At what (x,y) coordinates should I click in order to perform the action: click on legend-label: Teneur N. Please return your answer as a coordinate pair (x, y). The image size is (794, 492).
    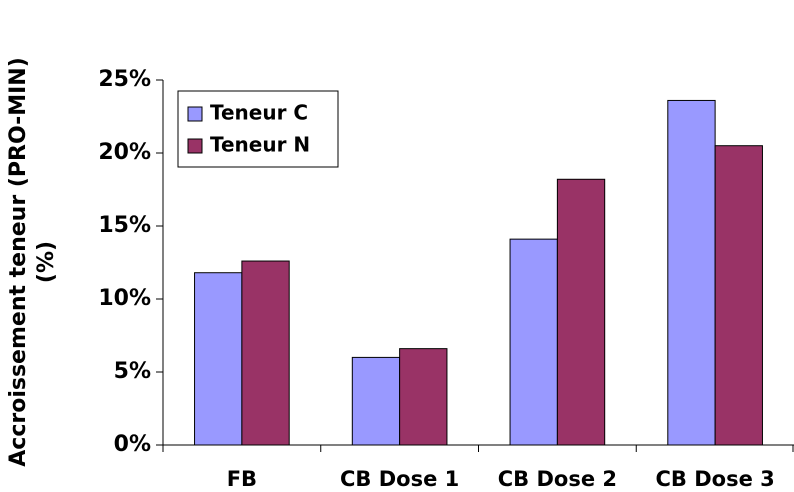
    Looking at the image, I should click on (260, 145).